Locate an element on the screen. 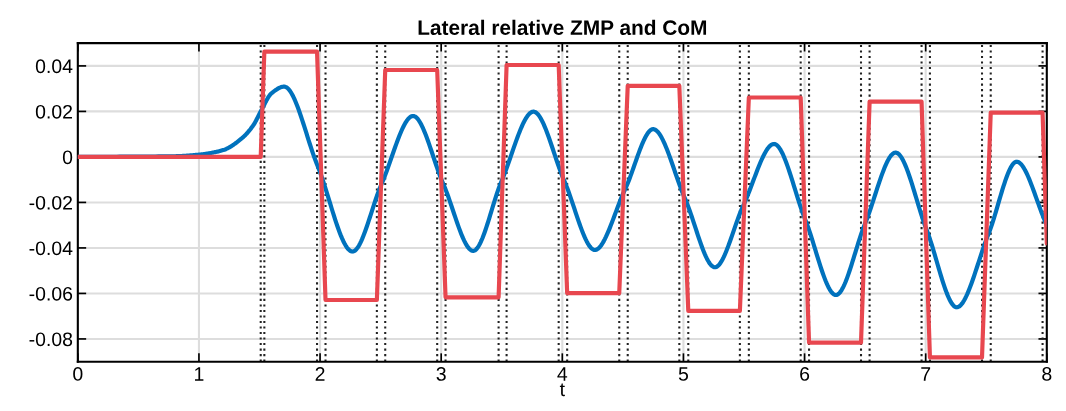  x-tick-label: 4 is located at coordinates (562, 374).